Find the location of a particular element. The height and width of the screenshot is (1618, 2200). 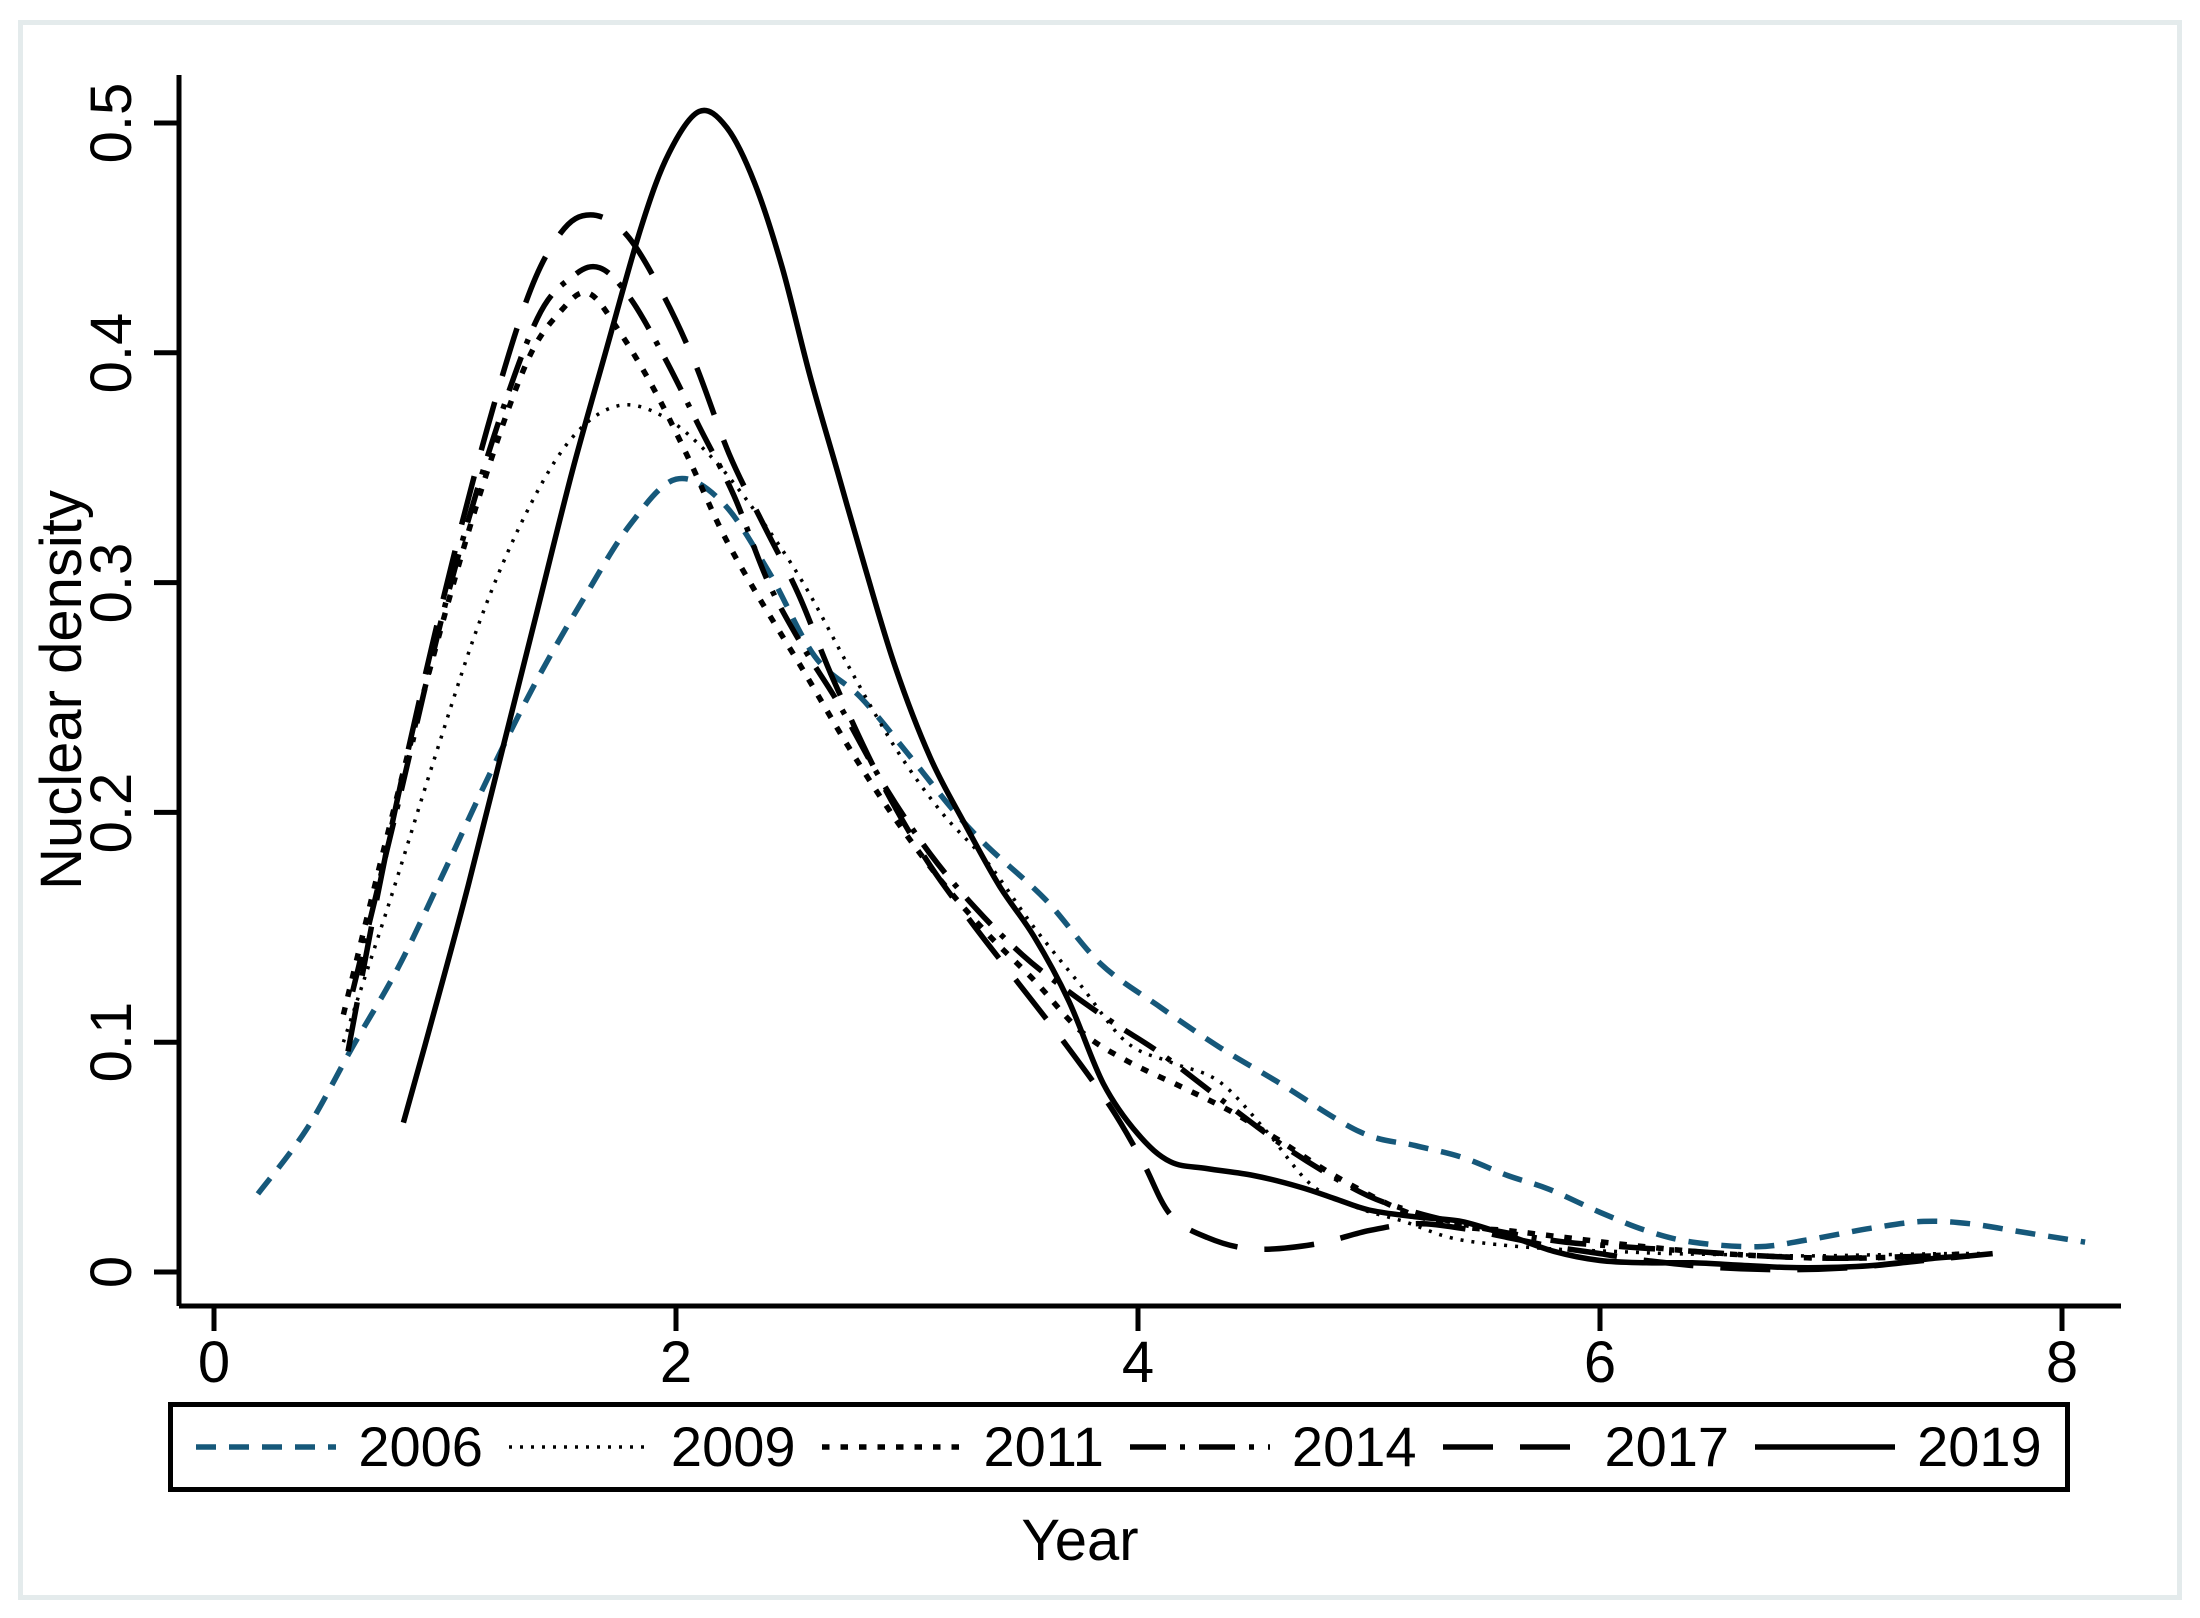

x-tick-label-4: 4 is located at coordinates (1138, 1362).